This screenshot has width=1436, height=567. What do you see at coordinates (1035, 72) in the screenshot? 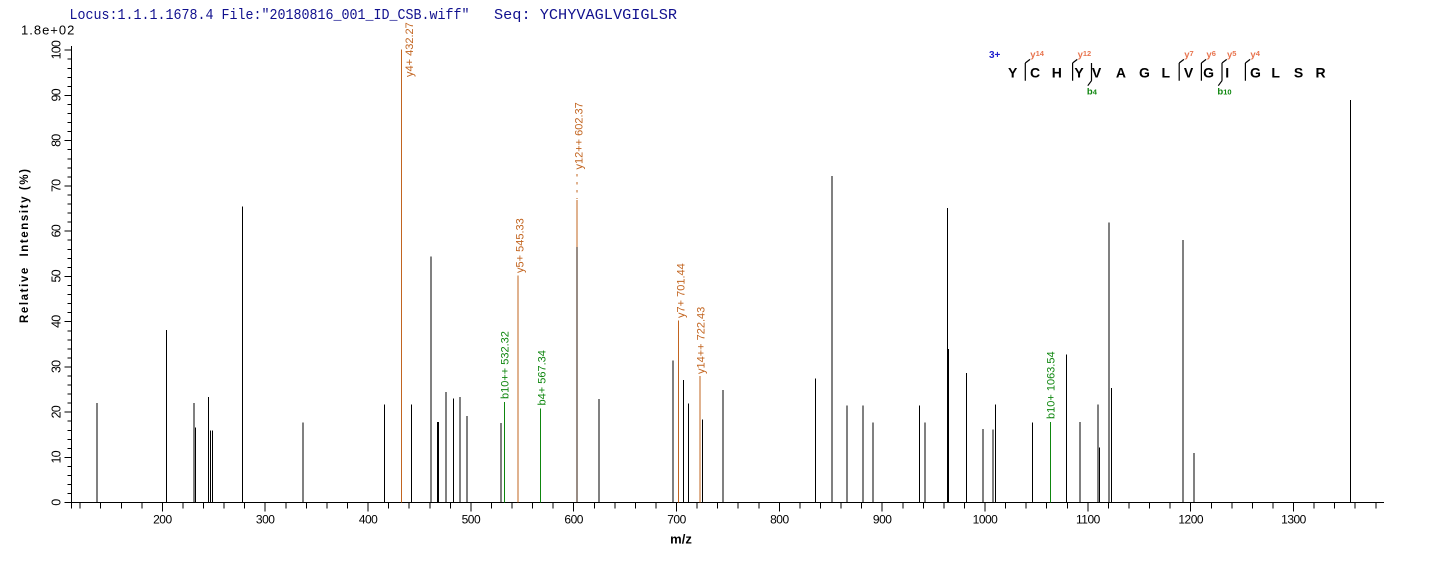
I see `svg-text: C` at bounding box center [1035, 72].